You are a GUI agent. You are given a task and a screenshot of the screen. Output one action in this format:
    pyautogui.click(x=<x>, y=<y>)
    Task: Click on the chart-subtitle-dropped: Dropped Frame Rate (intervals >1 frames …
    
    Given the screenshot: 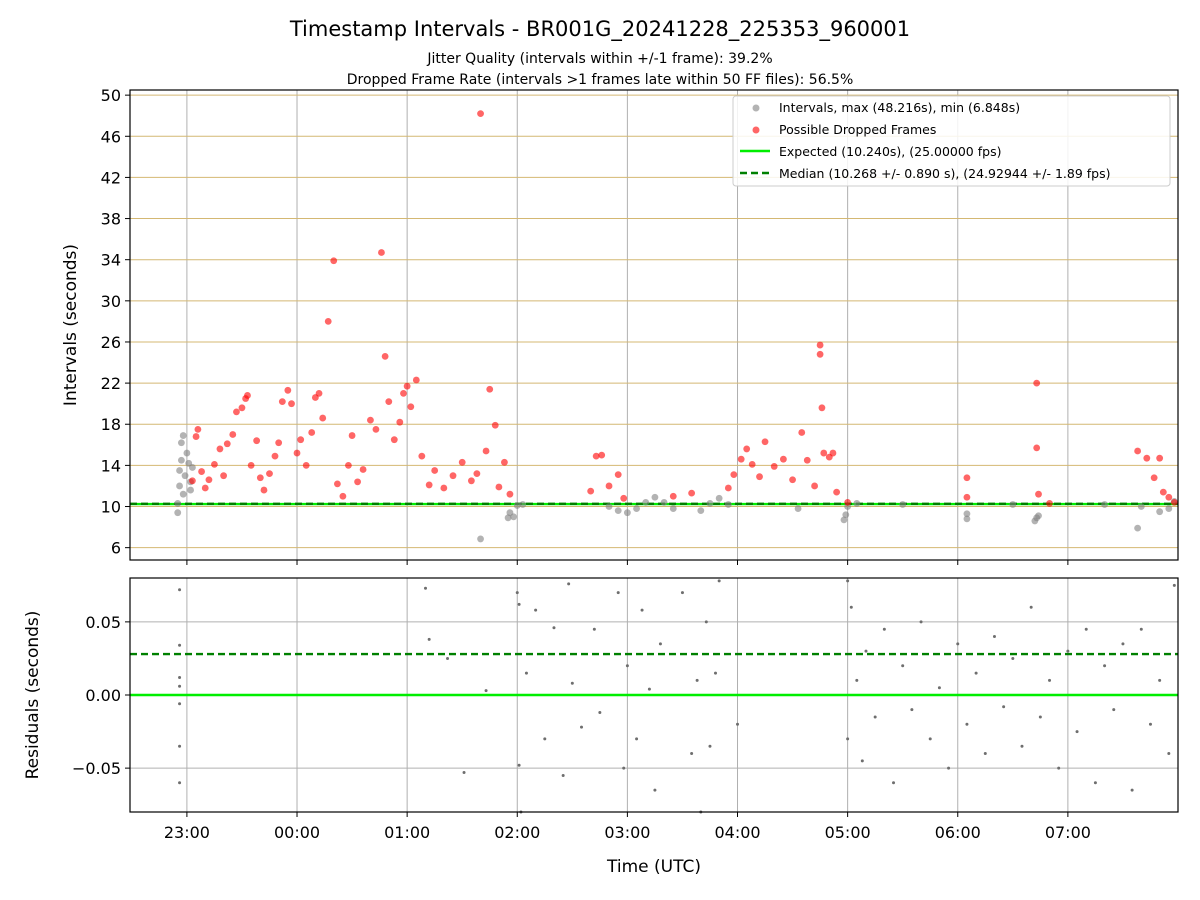 What is the action you would take?
    pyautogui.click(x=600, y=80)
    